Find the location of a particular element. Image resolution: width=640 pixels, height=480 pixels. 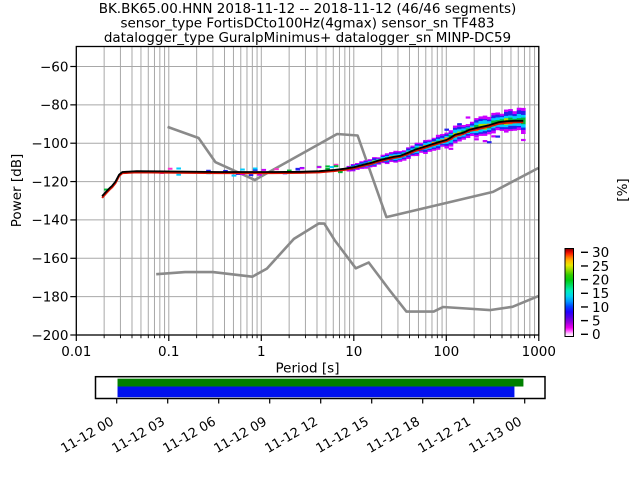

y-tick-label: −100 is located at coordinates (49, 144).